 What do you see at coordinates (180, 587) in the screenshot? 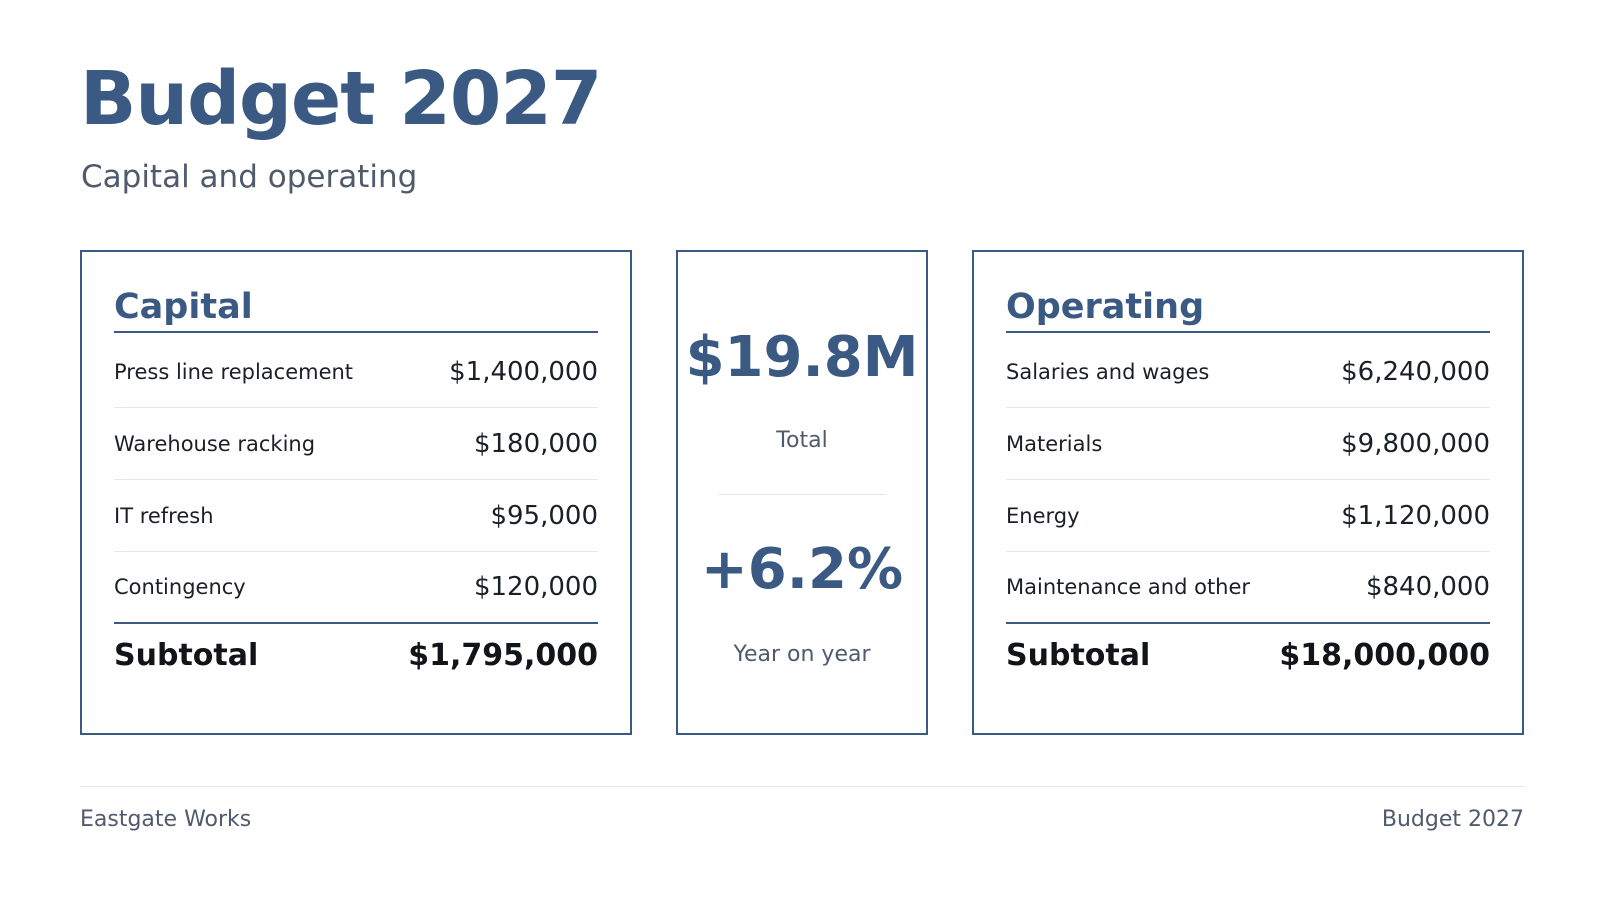
I see `capital-item-label: Contingency` at bounding box center [180, 587].